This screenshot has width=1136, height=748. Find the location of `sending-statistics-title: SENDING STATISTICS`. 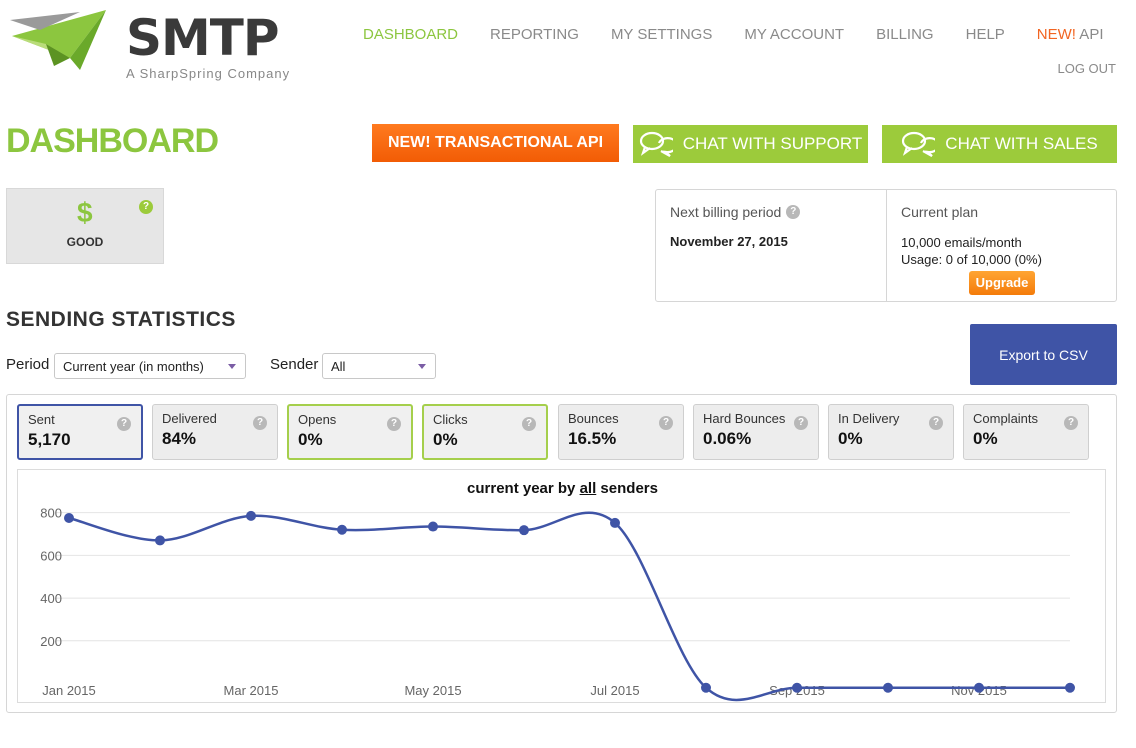

sending-statistics-title: SENDING STATISTICS is located at coordinates (121, 319).